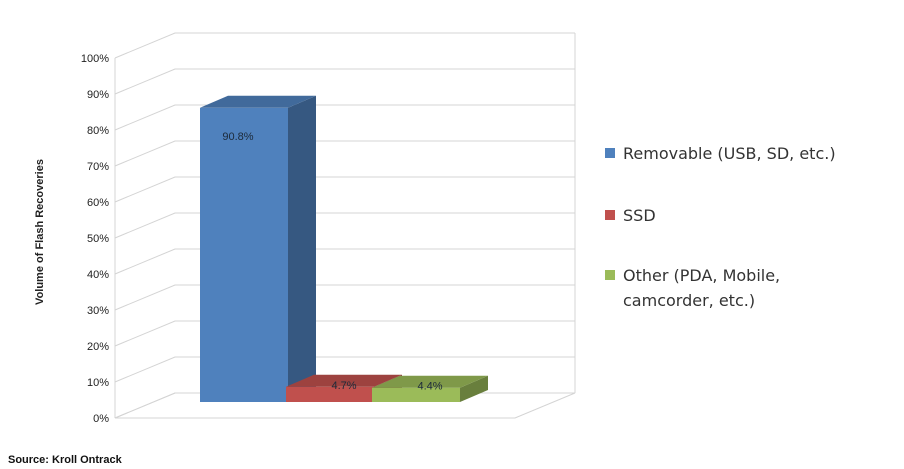 The image size is (904, 469). What do you see at coordinates (101, 419) in the screenshot?
I see `y-tick-label: 0%` at bounding box center [101, 419].